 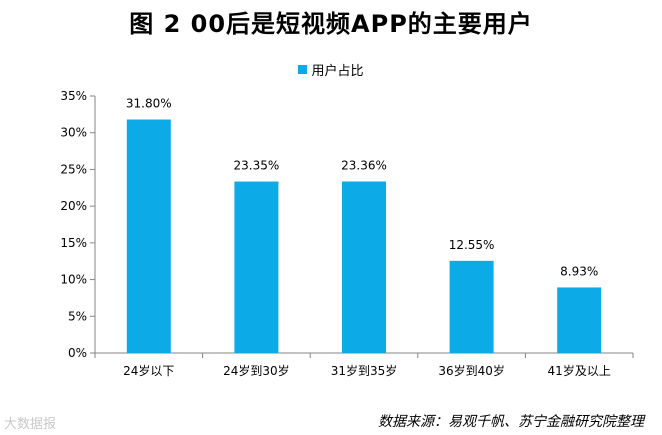 What do you see at coordinates (73, 169) in the screenshot?
I see `y-tick-label: 25%` at bounding box center [73, 169].